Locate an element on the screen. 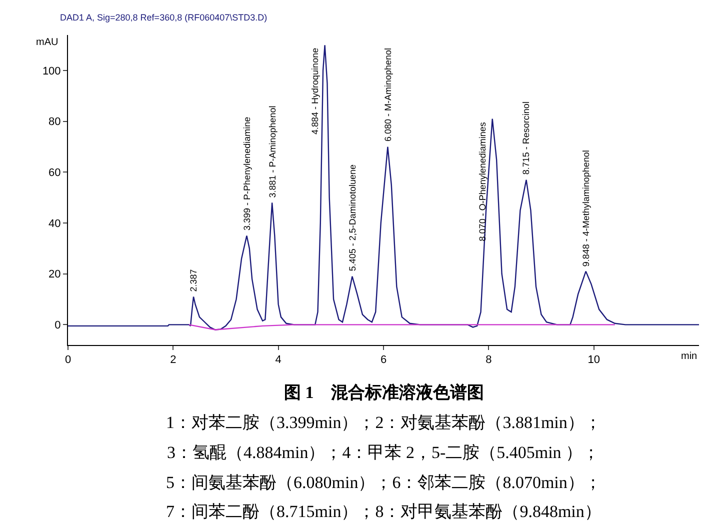 Image resolution: width=718 pixels, height=529 pixels. y-tick-label: 80 is located at coordinates (54, 122).